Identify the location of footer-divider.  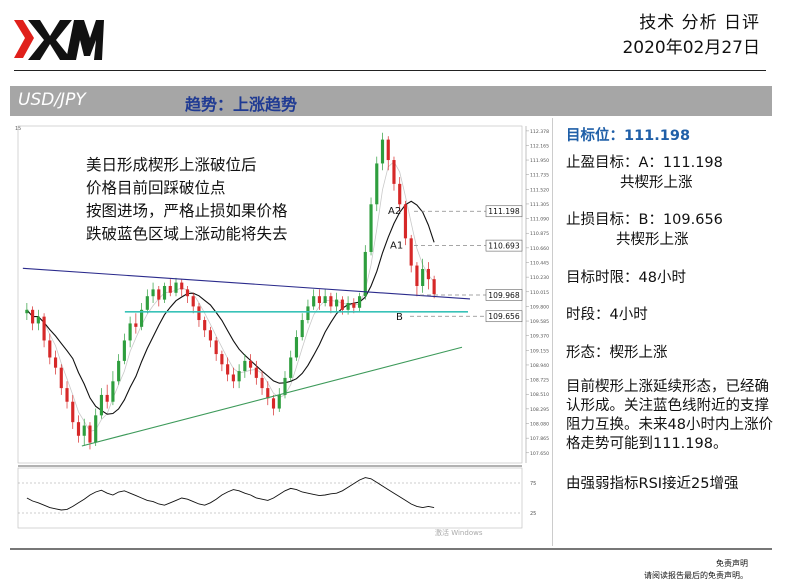
(391, 549).